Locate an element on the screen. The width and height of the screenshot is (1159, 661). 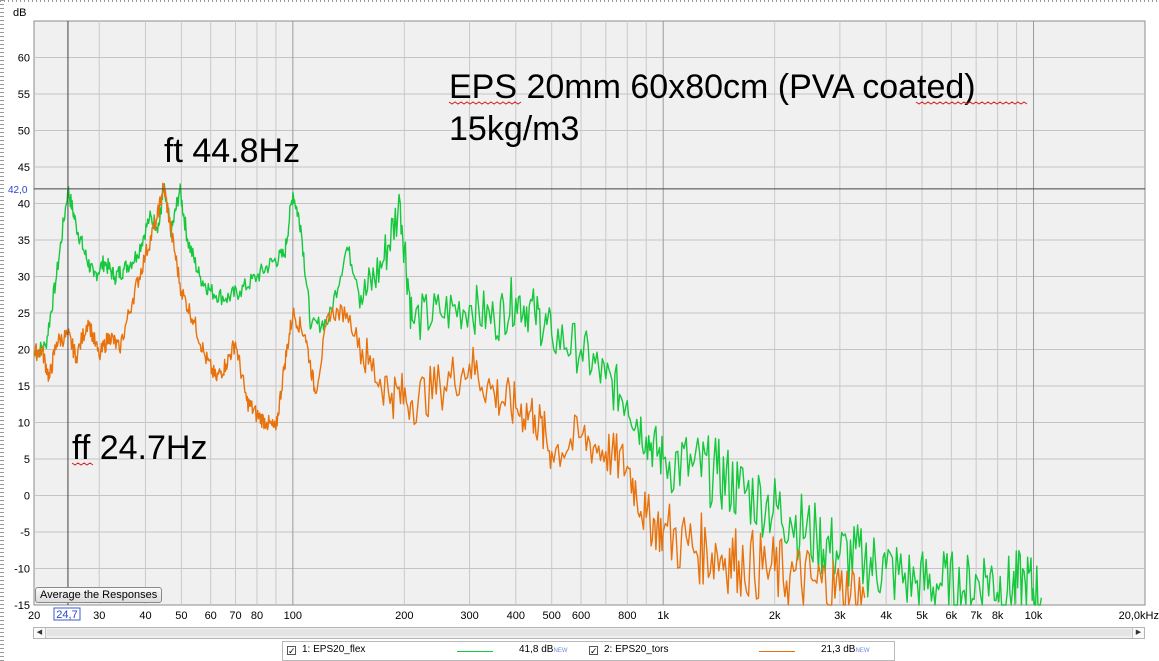
annotation-ff: ff 24.7Hz is located at coordinates (139, 448).